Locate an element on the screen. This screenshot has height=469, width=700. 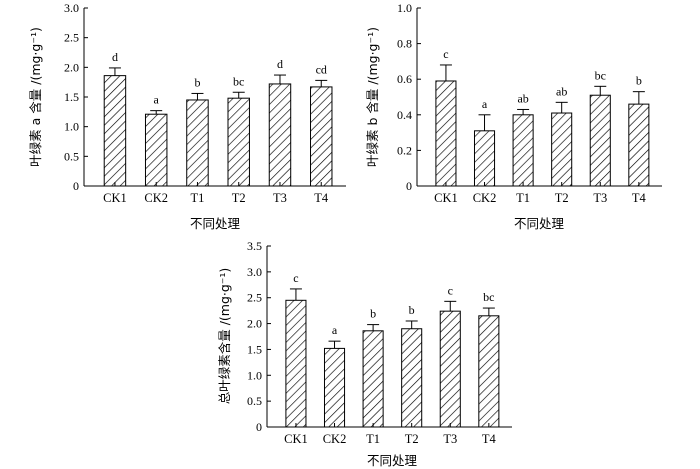
y-axis-label: 叶绿素 a 含量 /(mg·g⁻¹) is located at coordinates (35, 97).